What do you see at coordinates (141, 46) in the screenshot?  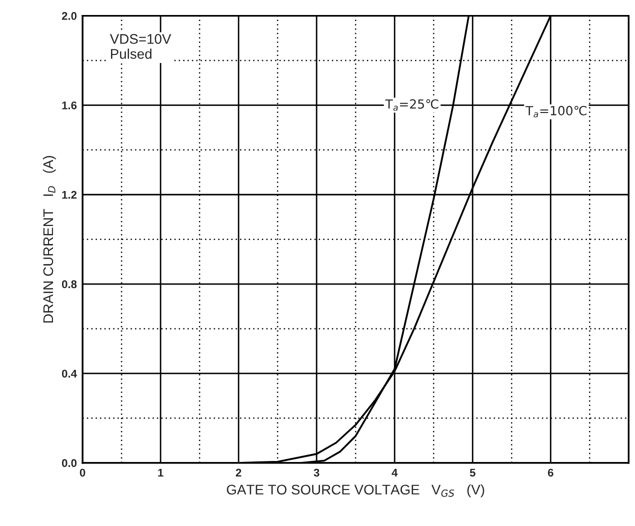 I see `annotation: VDS=10V Pulsed` at bounding box center [141, 46].